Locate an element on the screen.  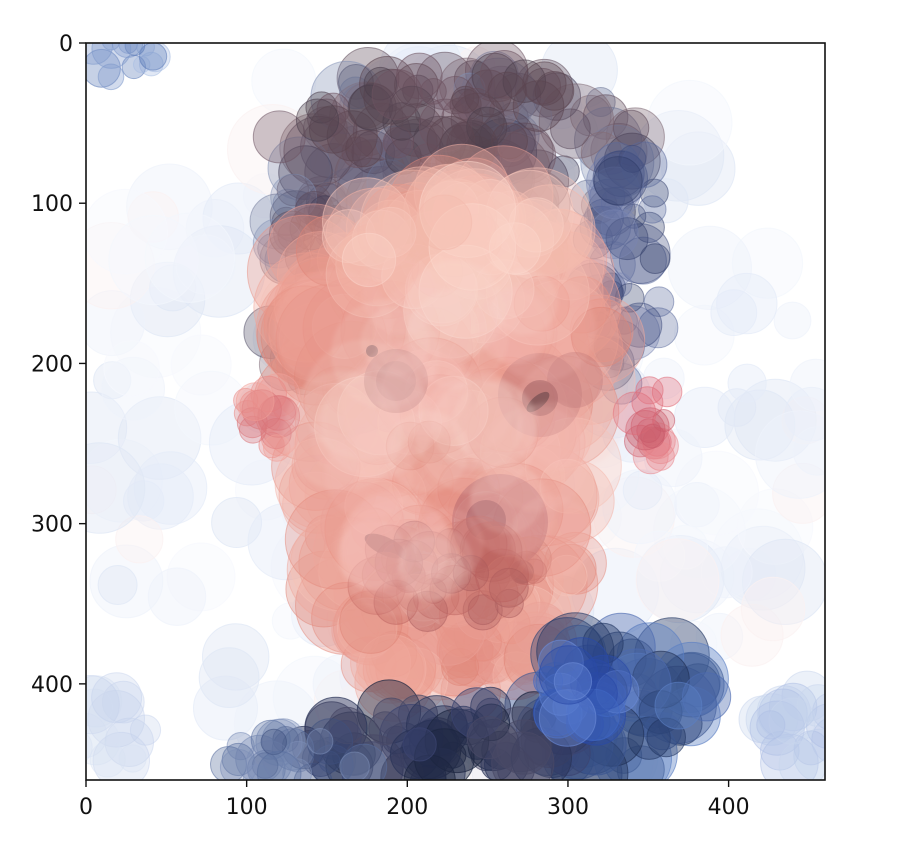
y-tick-label: 0 is located at coordinates (66, 44).